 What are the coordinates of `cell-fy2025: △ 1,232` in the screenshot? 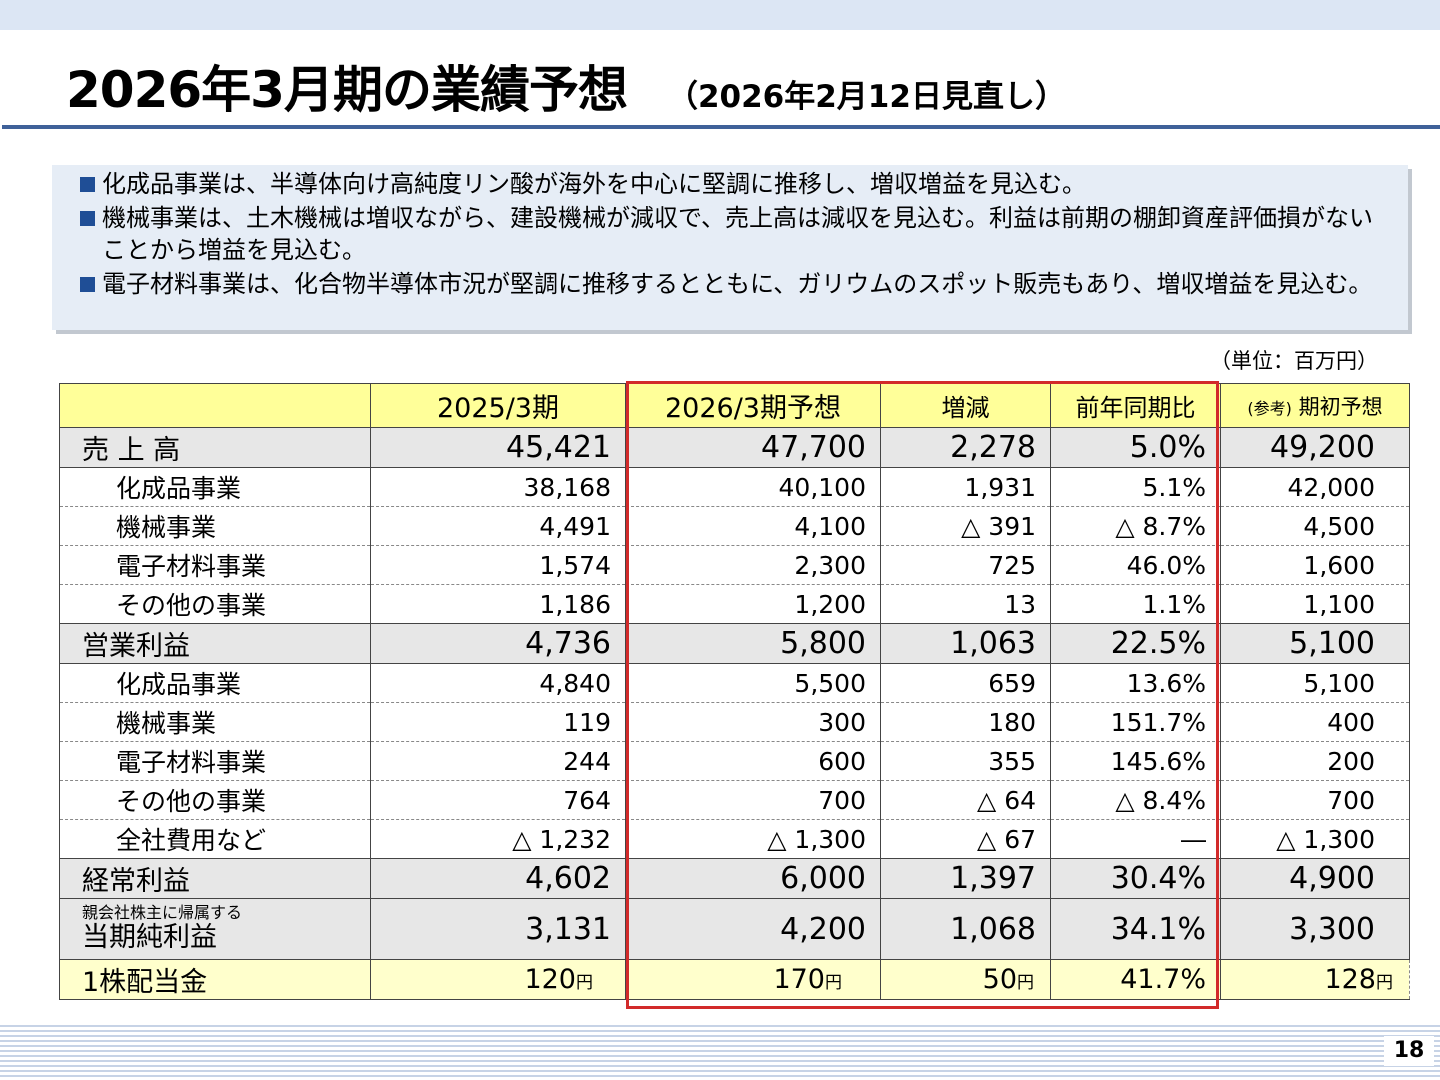 It's located at (498, 839).